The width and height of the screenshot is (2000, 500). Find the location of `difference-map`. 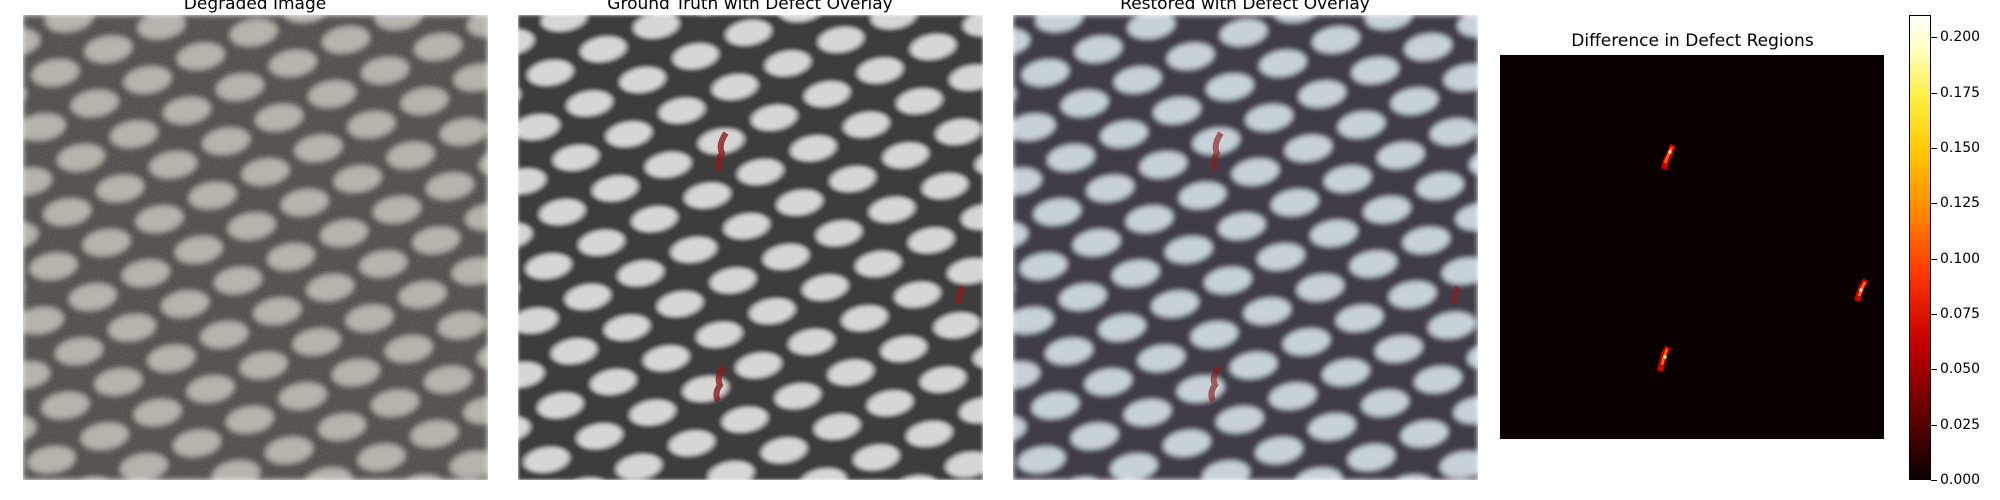

difference-map is located at coordinates (1692, 247).